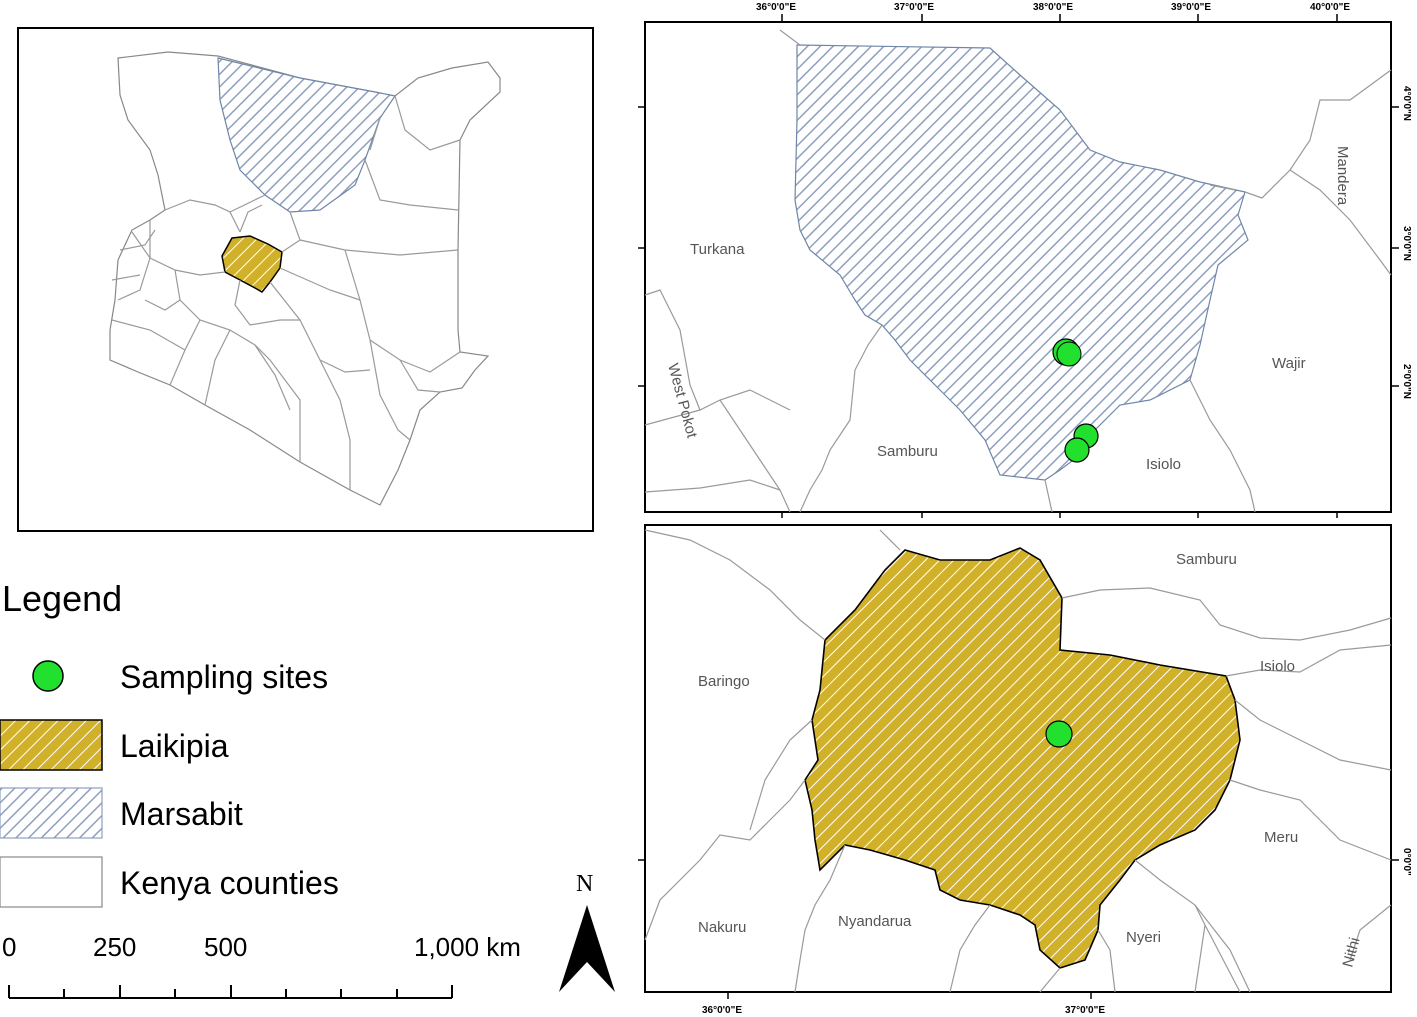 The image size is (1417, 1017). I want to click on overview-laikipia, so click(252, 264).